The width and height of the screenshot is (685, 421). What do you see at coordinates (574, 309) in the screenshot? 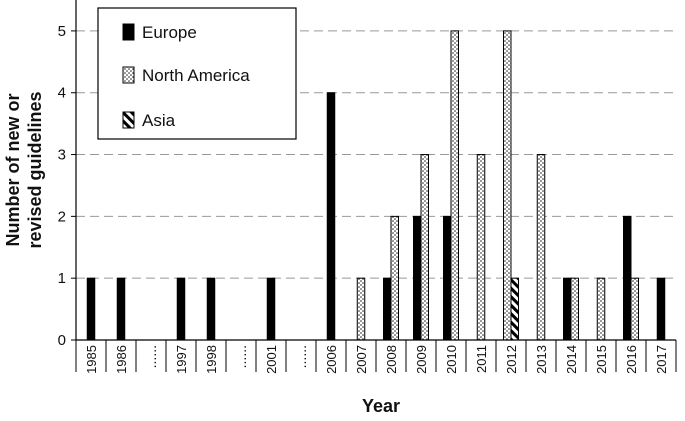
I see `bar-dotted-2014` at bounding box center [574, 309].